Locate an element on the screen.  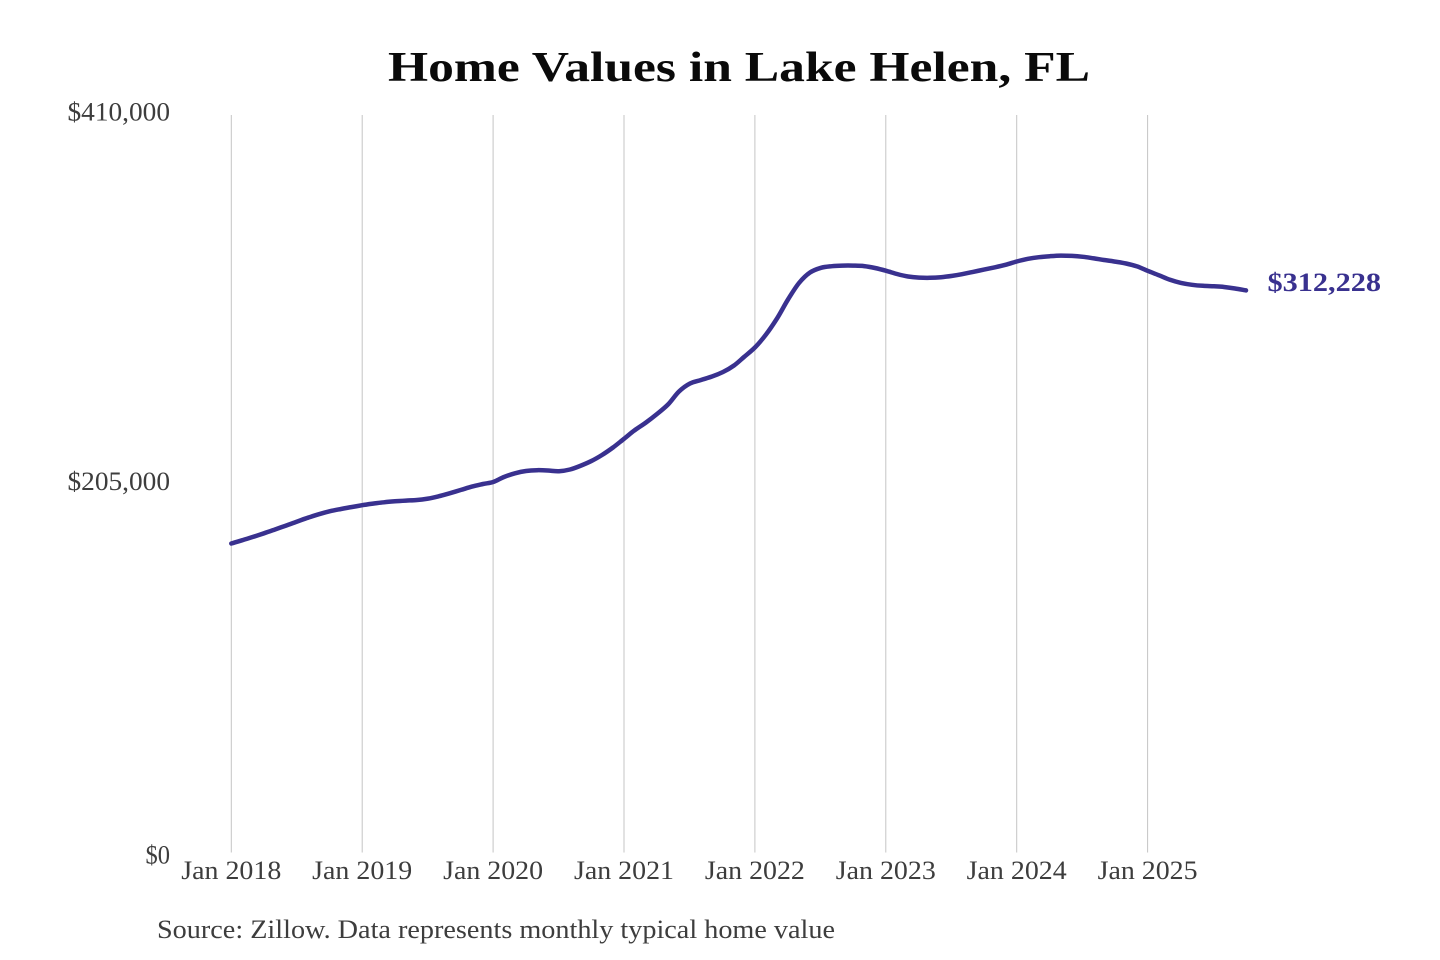
svg-text: Jan 2019 is located at coordinates (362, 870).